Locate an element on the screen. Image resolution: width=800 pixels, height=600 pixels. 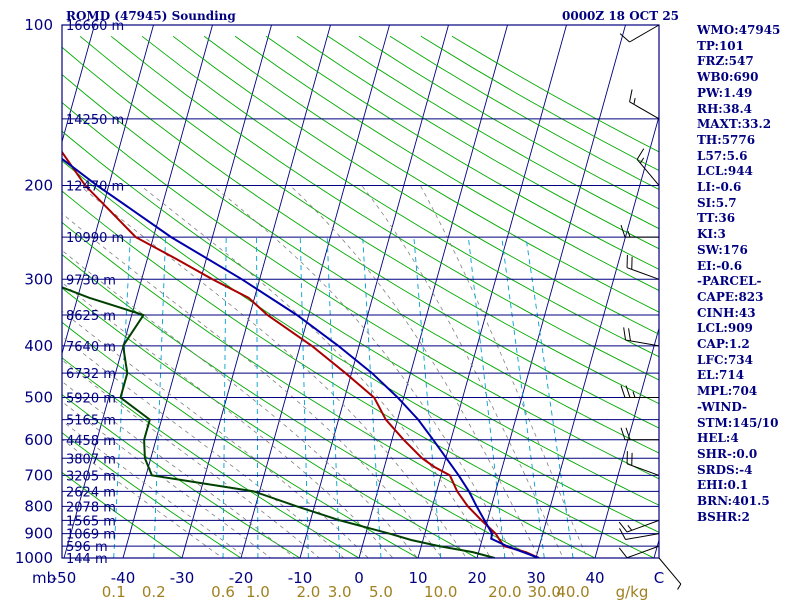
sounding-index: CINH:43 is located at coordinates (726, 312).